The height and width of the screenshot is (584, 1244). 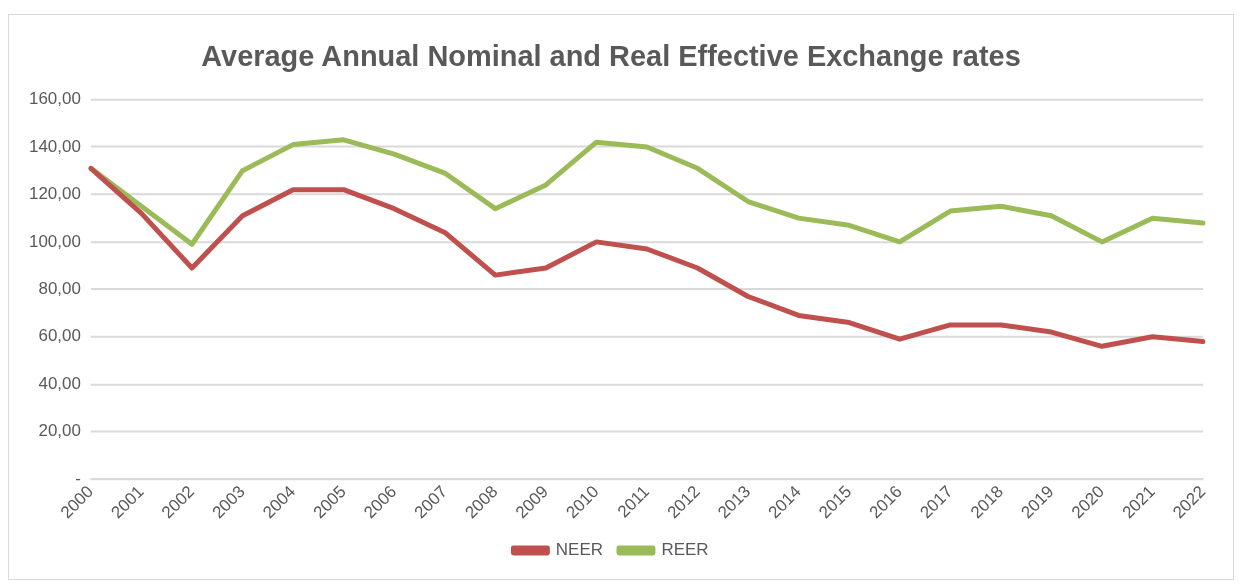 I want to click on y-tick-label: 120,00, so click(x=55, y=194).